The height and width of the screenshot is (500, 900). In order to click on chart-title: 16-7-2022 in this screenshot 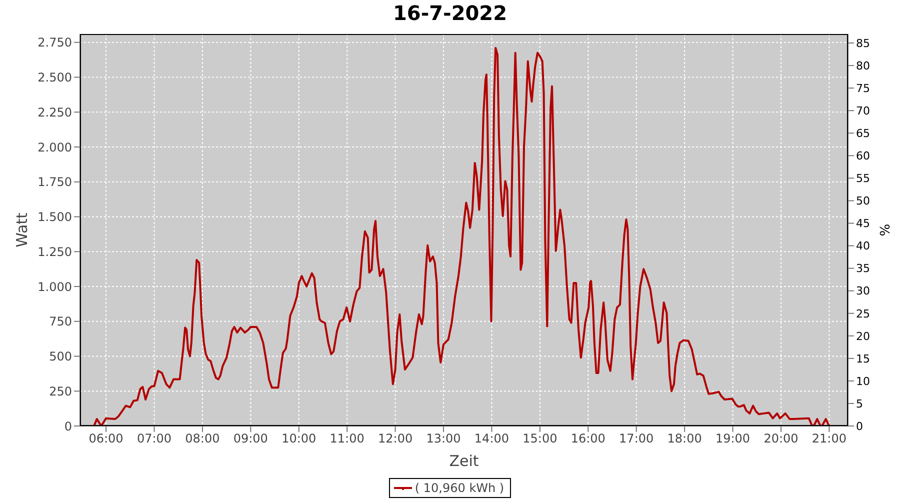, I will do `click(450, 13)`.